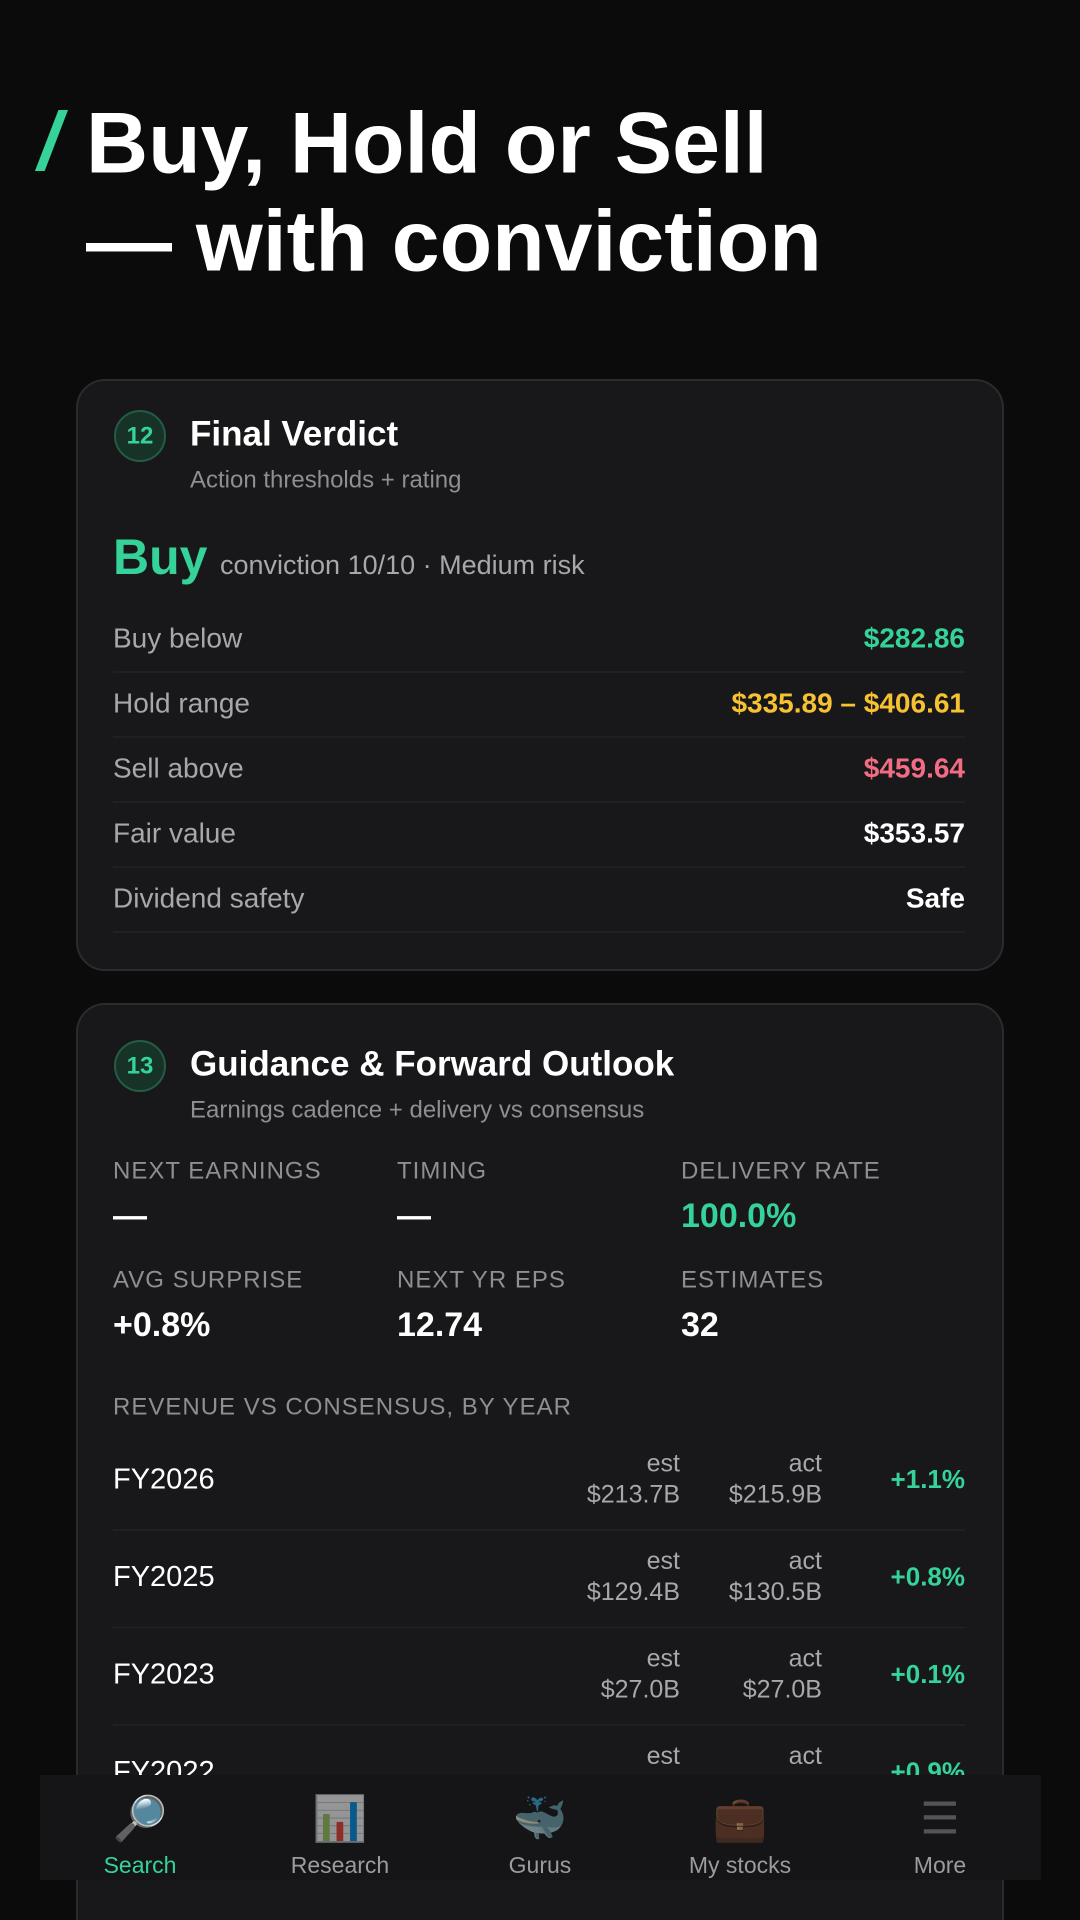 This screenshot has width=1080, height=1920. Describe the element at coordinates (160, 557) in the screenshot. I see `rating: Buy` at that location.